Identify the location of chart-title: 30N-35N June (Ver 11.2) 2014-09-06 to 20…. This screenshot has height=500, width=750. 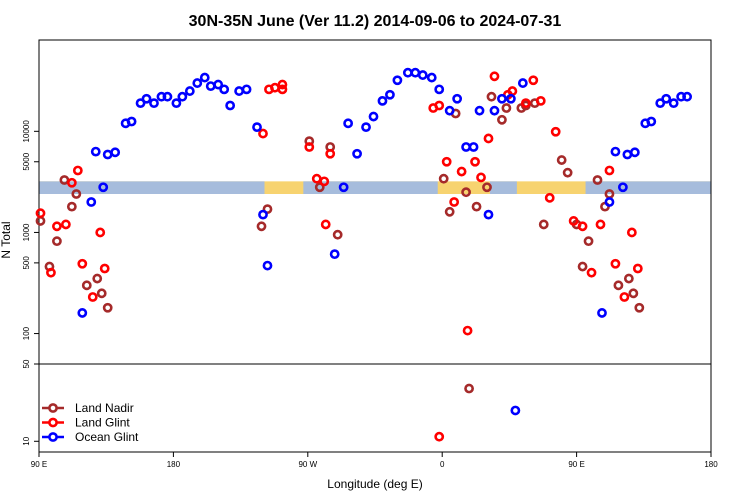
(375, 21).